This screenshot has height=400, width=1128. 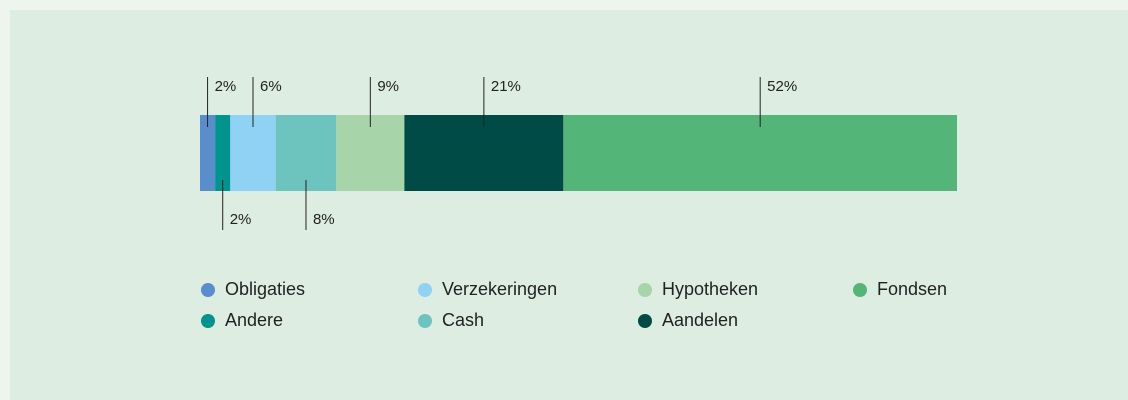 What do you see at coordinates (506, 86) in the screenshot?
I see `value-label: 21%` at bounding box center [506, 86].